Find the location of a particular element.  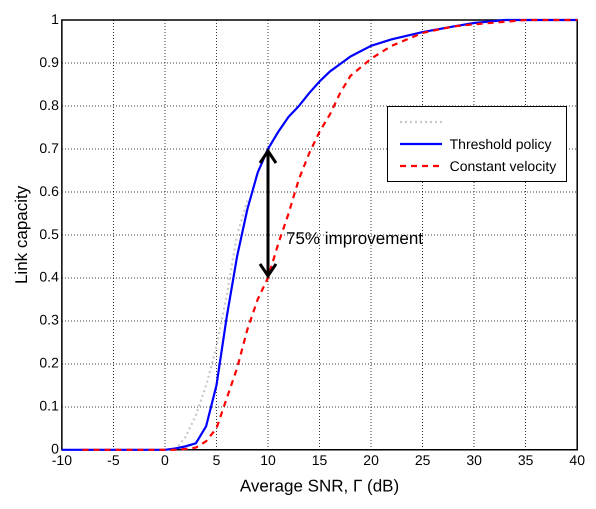

x-tick-label: 0 is located at coordinates (165, 460).